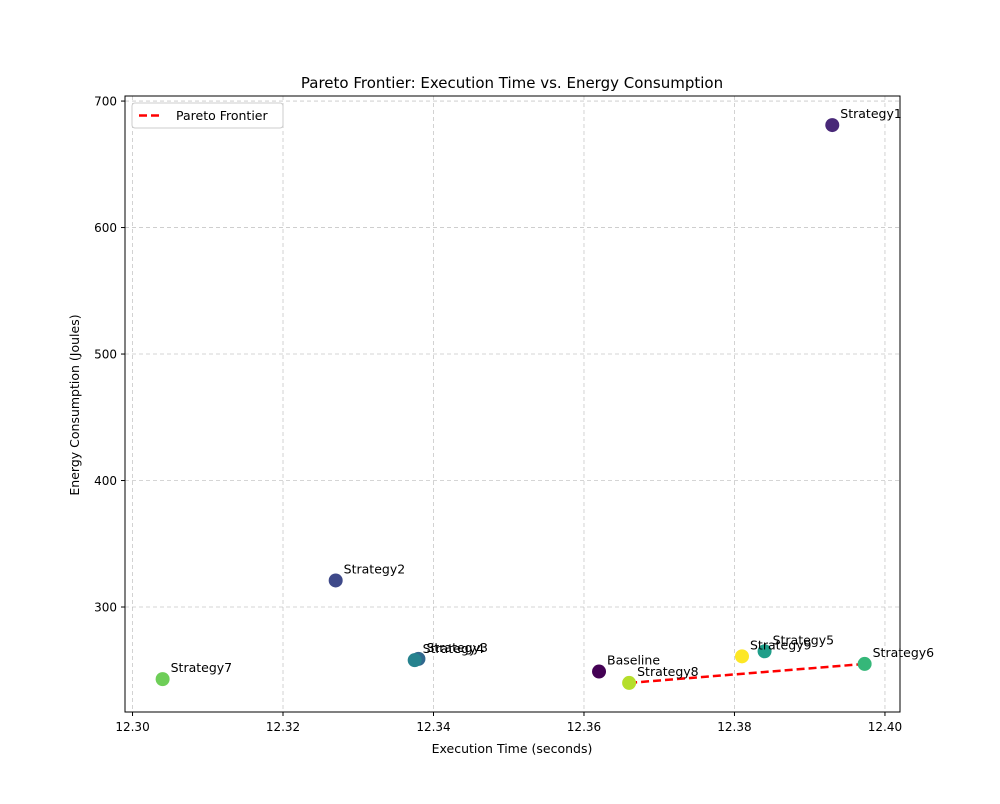  Describe the element at coordinates (804, 639) in the screenshot. I see `point-label-strategy5: Strategy5` at that location.